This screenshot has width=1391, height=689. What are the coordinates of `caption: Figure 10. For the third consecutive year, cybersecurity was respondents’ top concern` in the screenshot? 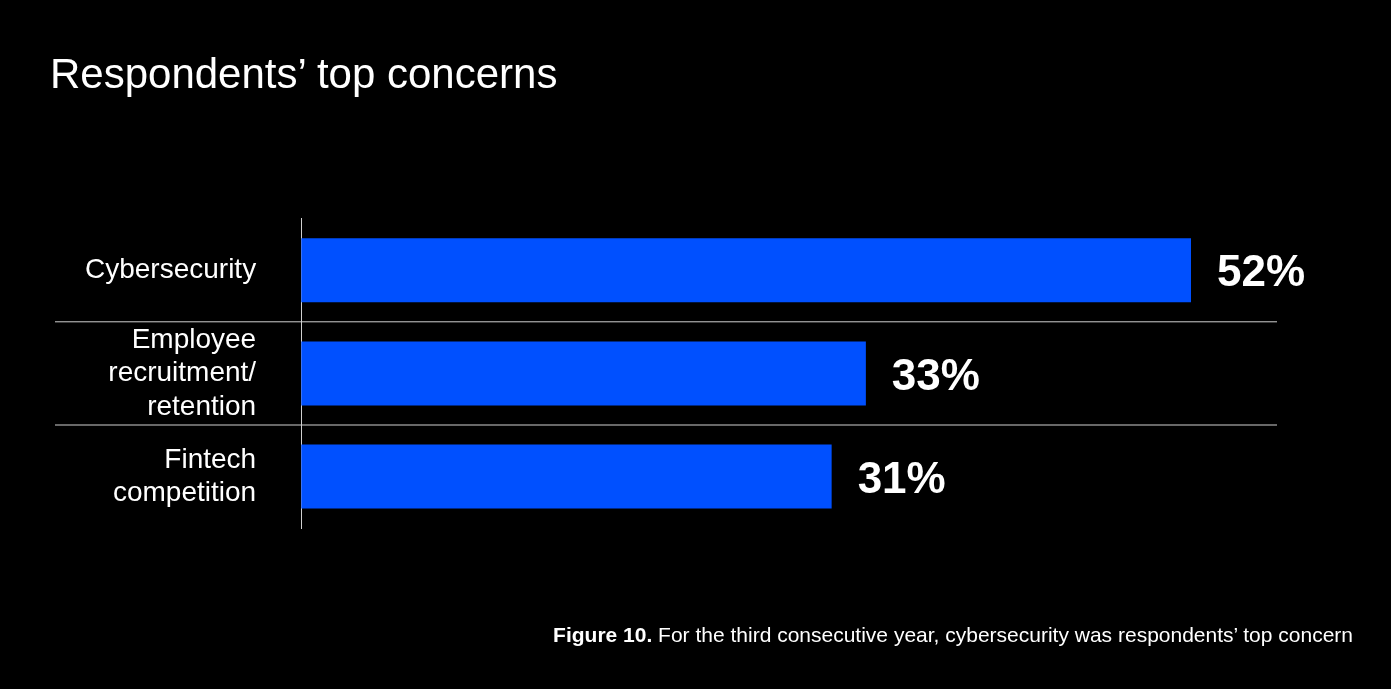 It's located at (953, 635).